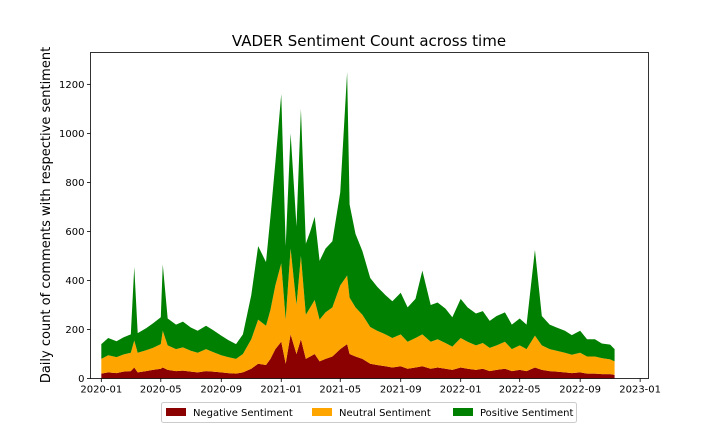 The height and width of the screenshot is (432, 720). What do you see at coordinates (221, 390) in the screenshot?
I see `x-tick-label: 2020-09` at bounding box center [221, 390].